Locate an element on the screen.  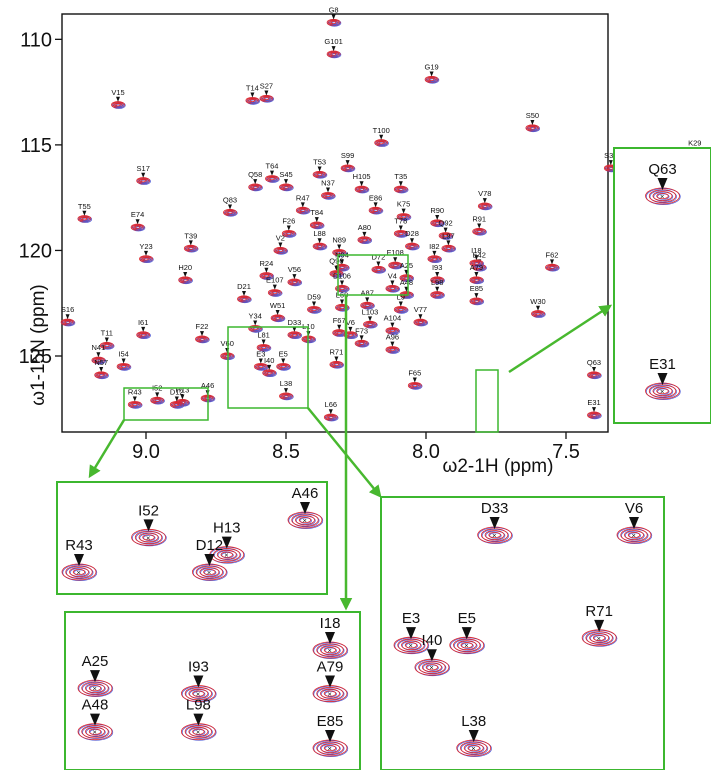
peak-label-E31: E31 is located at coordinates (593, 402).